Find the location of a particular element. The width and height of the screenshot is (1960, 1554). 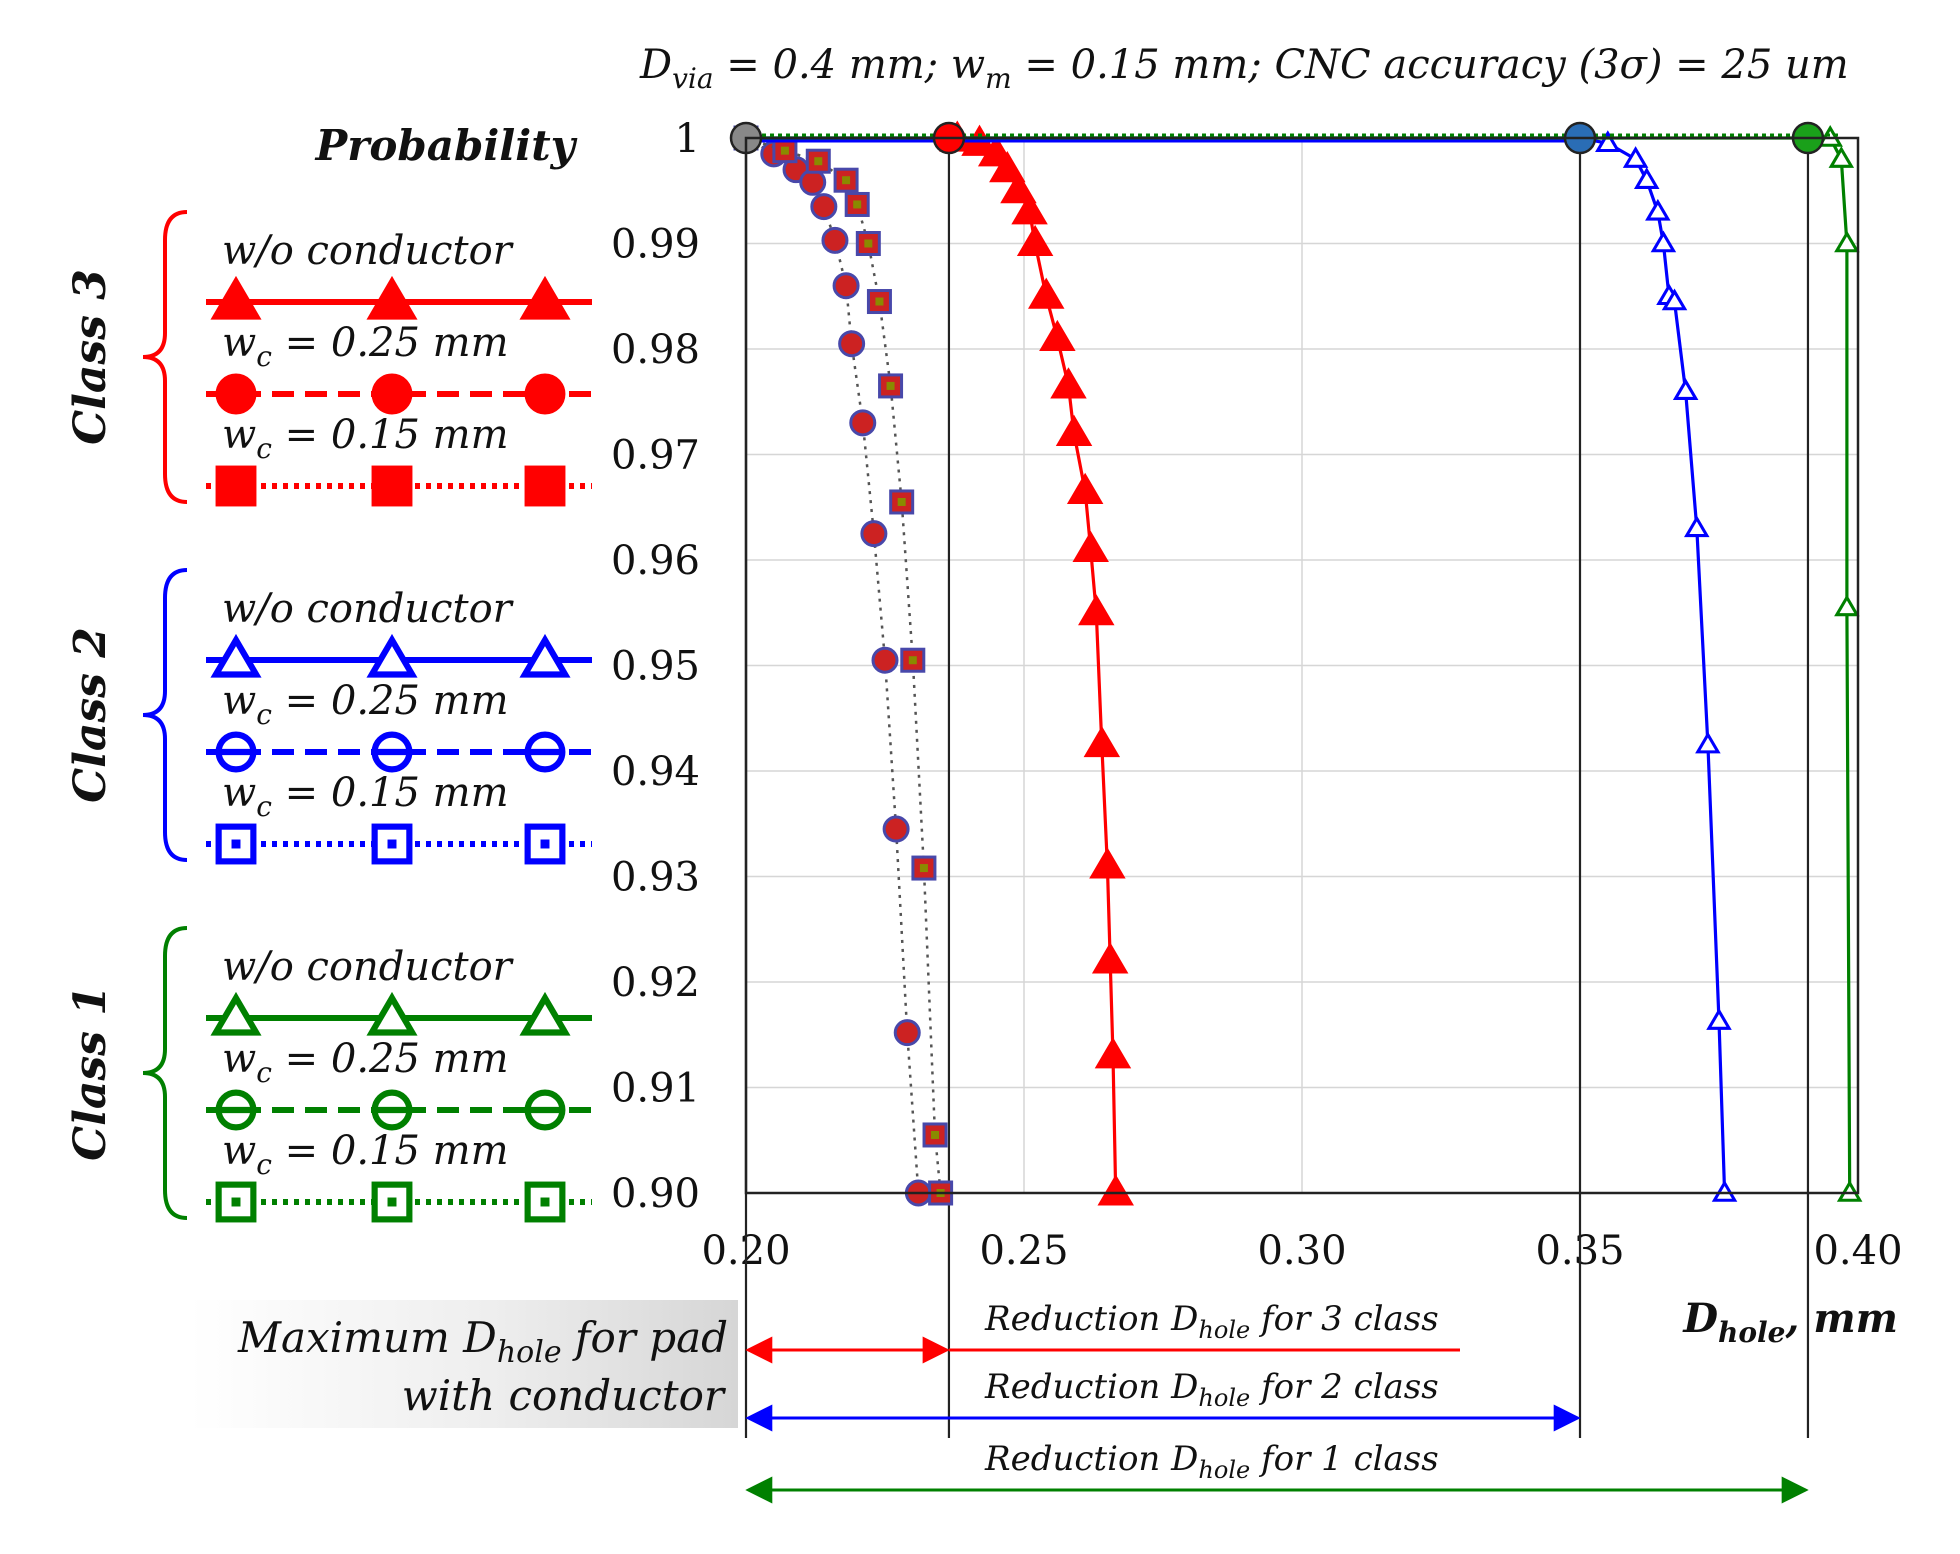

legend-value-1-2: = 0.15 mm is located at coordinates (390, 793).